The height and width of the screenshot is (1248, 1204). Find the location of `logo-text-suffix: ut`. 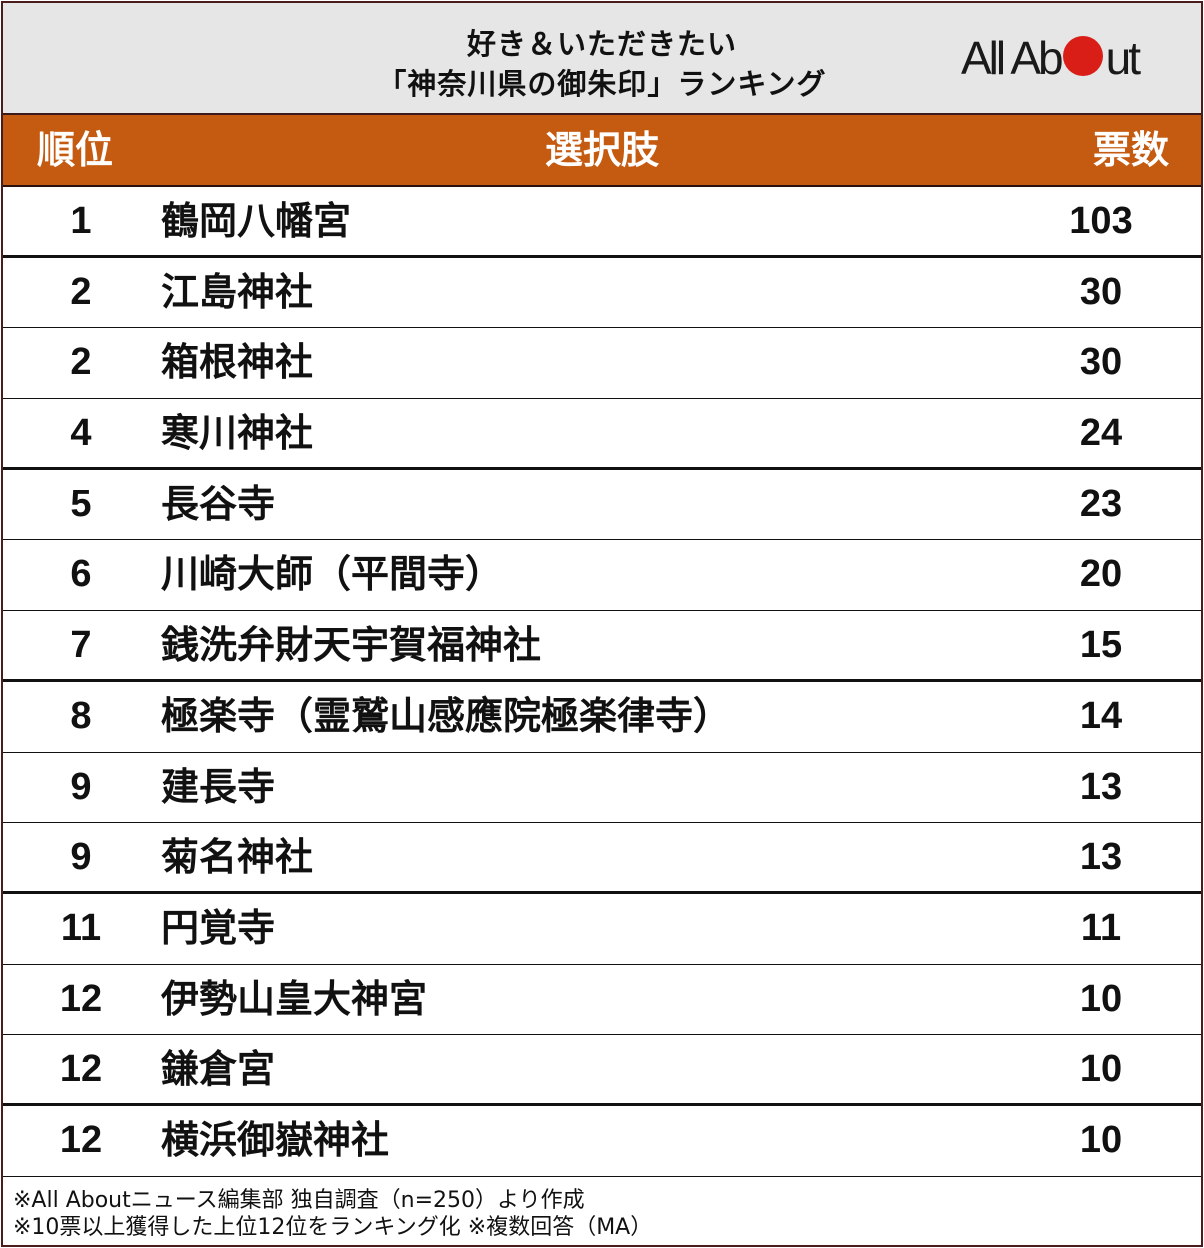

logo-text-suffix: ut is located at coordinates (1123, 58).